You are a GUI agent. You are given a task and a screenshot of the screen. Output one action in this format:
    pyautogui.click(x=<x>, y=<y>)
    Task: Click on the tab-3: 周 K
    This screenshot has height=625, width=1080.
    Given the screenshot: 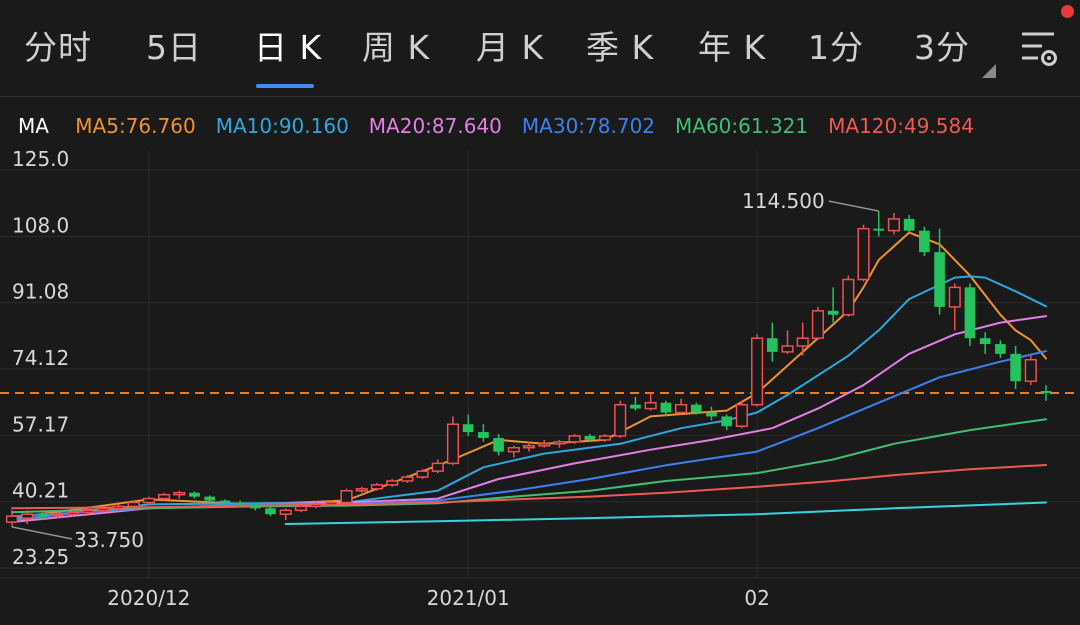 What is the action you would take?
    pyautogui.click(x=396, y=47)
    